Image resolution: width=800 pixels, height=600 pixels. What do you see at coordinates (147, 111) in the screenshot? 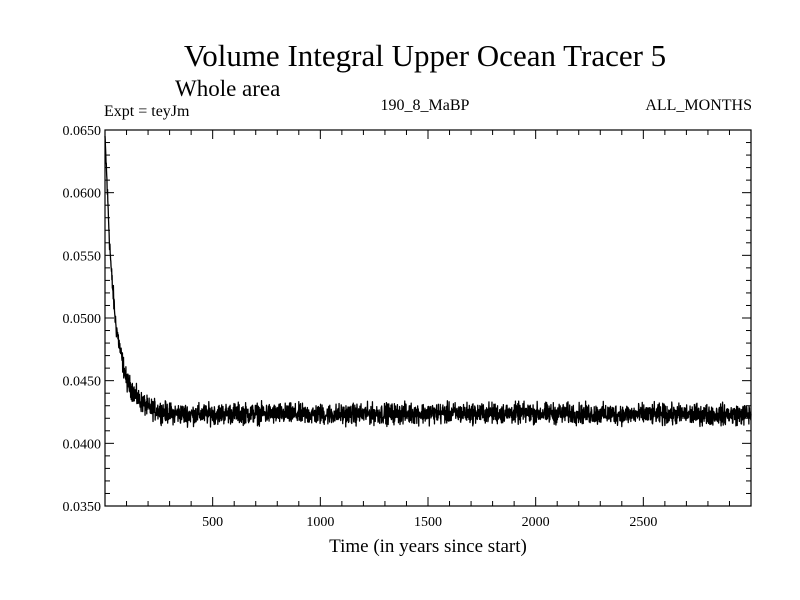
I see `experiment-label: Expt = teyJm` at bounding box center [147, 111].